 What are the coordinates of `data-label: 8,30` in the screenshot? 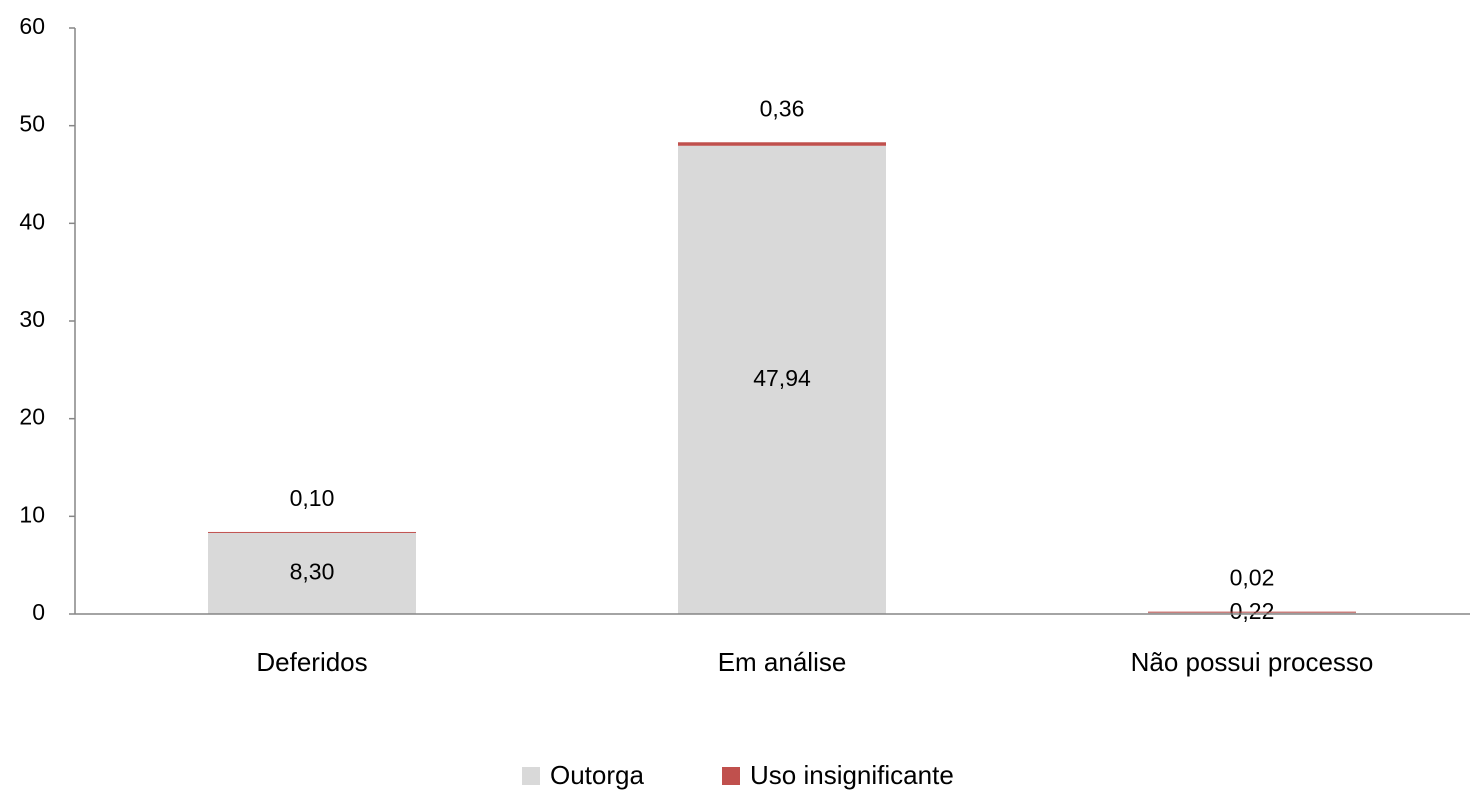 It's located at (312, 572).